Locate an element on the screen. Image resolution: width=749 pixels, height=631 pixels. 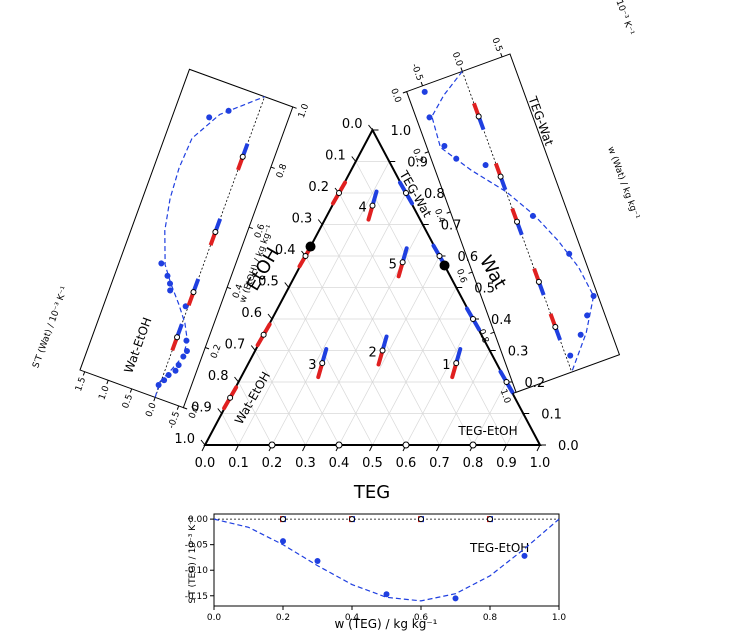
point-label: 4 is located at coordinates (363, 208).